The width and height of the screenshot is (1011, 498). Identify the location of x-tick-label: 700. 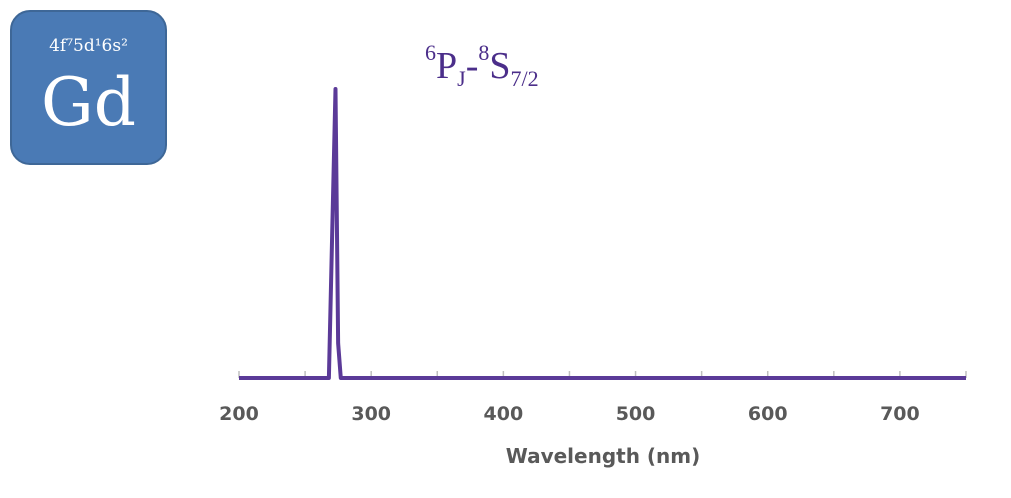
(900, 414).